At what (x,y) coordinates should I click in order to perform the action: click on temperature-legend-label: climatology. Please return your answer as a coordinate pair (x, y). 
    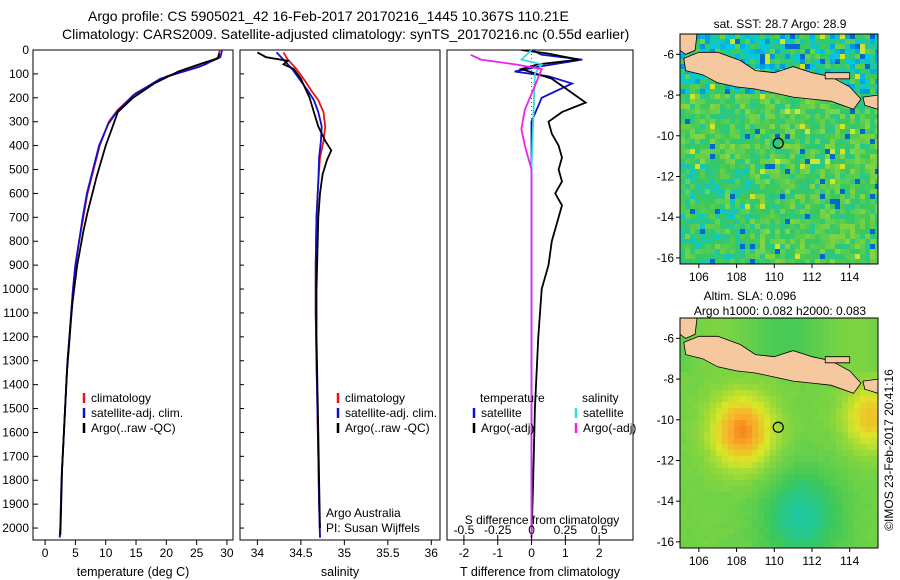
    Looking at the image, I should click on (121, 398).